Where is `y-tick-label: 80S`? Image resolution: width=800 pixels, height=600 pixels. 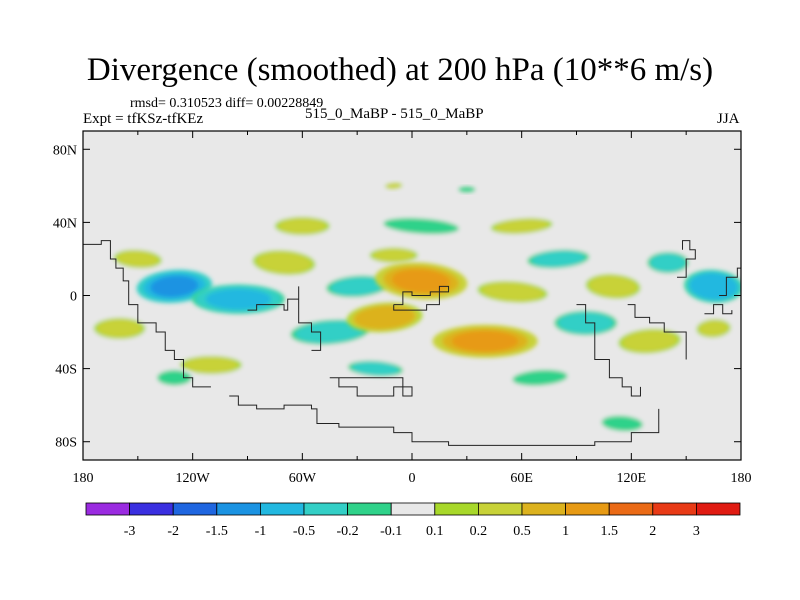
y-tick-label: 80S is located at coordinates (66, 443).